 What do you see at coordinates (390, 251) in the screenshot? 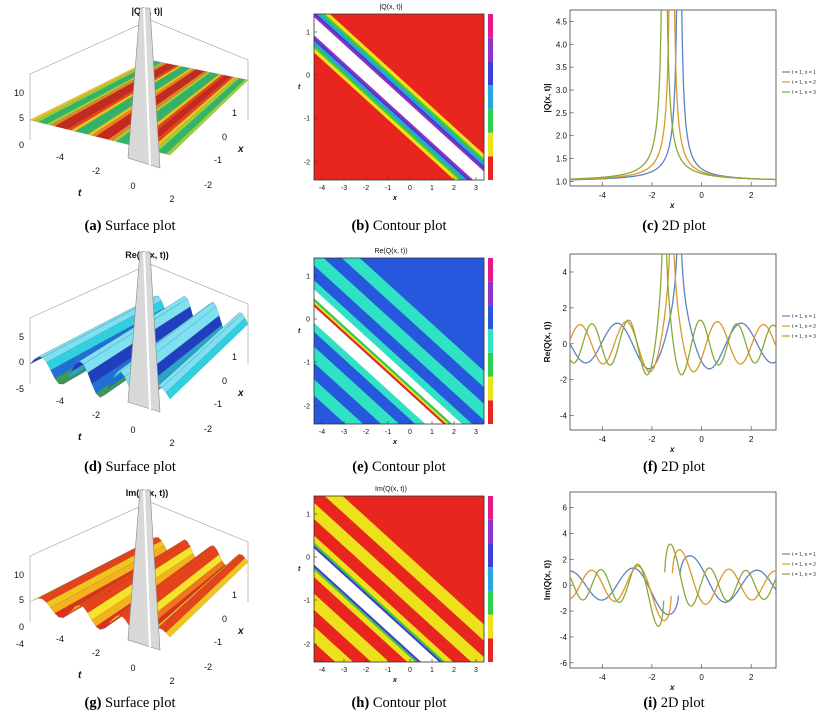
I see `contour-title: Re(Q(x, t))` at bounding box center [390, 251].